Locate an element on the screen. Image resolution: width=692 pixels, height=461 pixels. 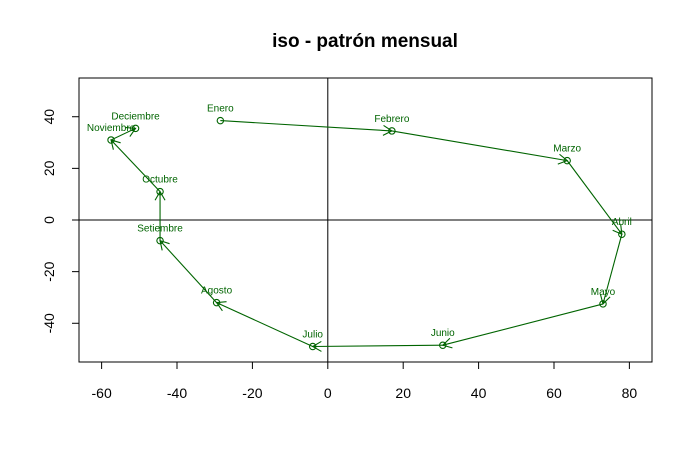
y-tick-label: 20 is located at coordinates (49, 168).